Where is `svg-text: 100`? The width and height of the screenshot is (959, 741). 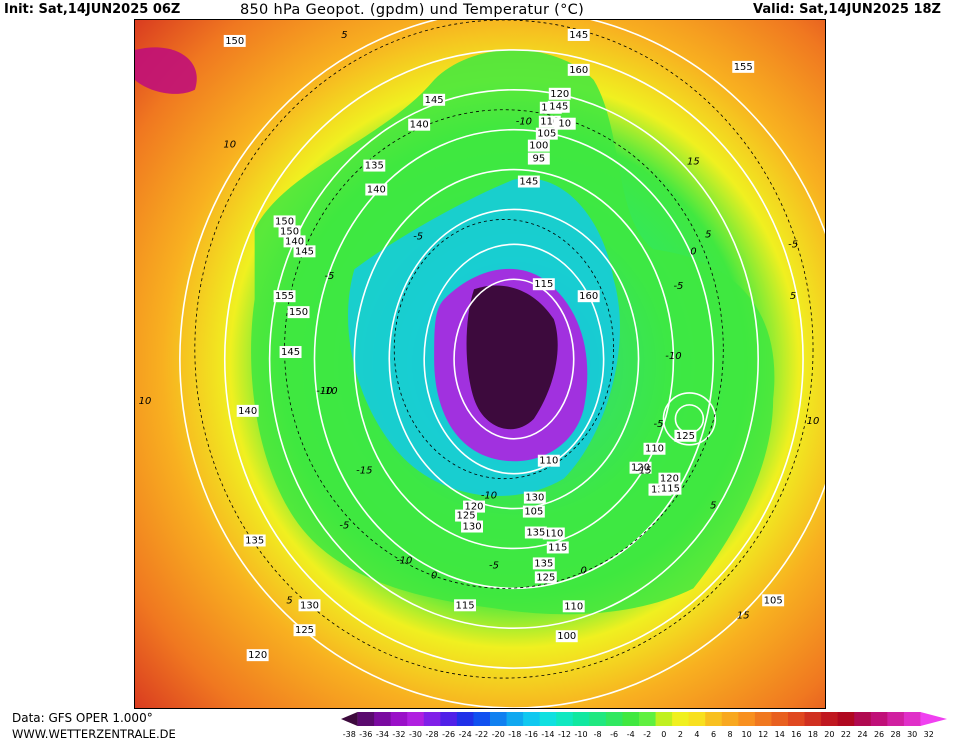
svg-text: 100 is located at coordinates (566, 636).